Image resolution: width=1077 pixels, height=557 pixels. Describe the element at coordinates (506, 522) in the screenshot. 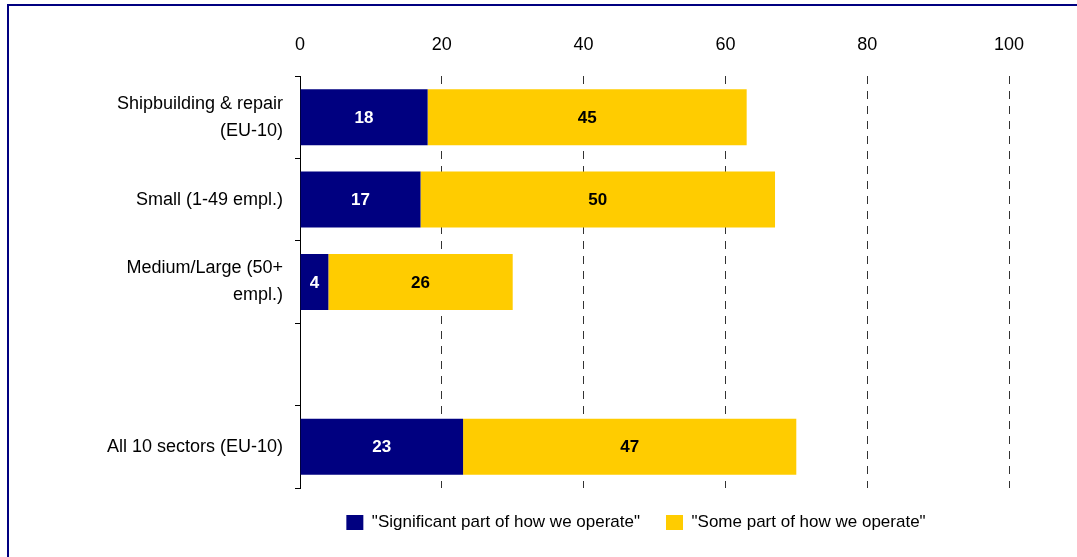

I see `legend-label: "Significant part of how we operate"` at that location.